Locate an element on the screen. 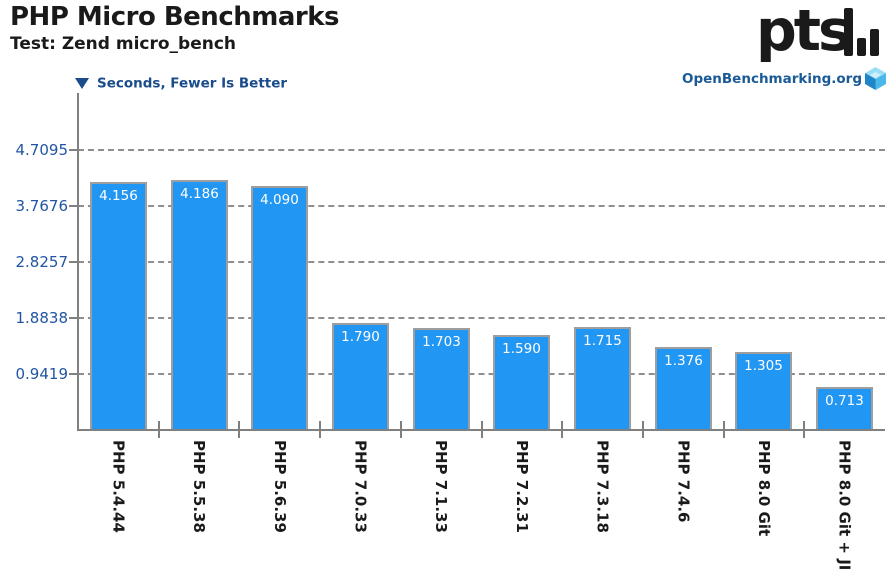 The width and height of the screenshot is (890, 570). result-bar: 4.156 is located at coordinates (118, 305).